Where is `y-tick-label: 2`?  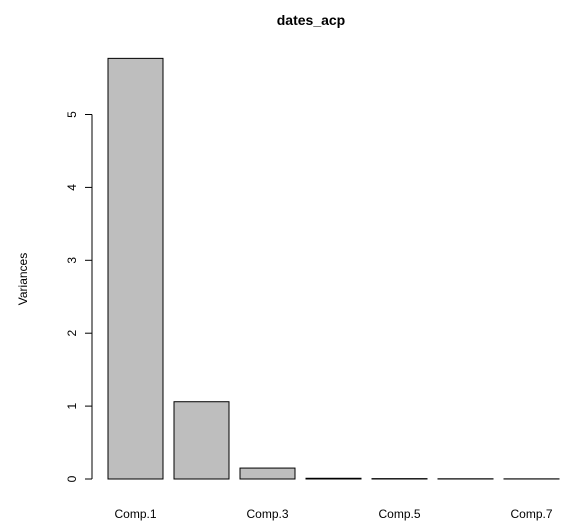
y-tick-label: 2 is located at coordinates (72, 333).